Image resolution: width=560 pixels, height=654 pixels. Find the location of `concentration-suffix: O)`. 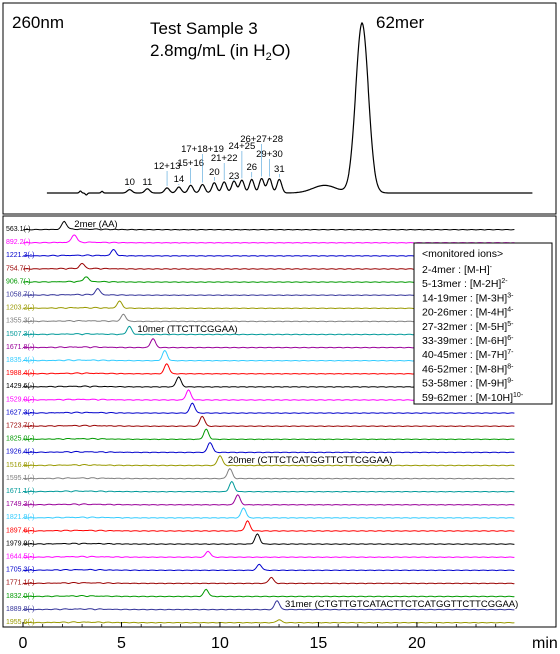

concentration-suffix: O) is located at coordinates (281, 50).